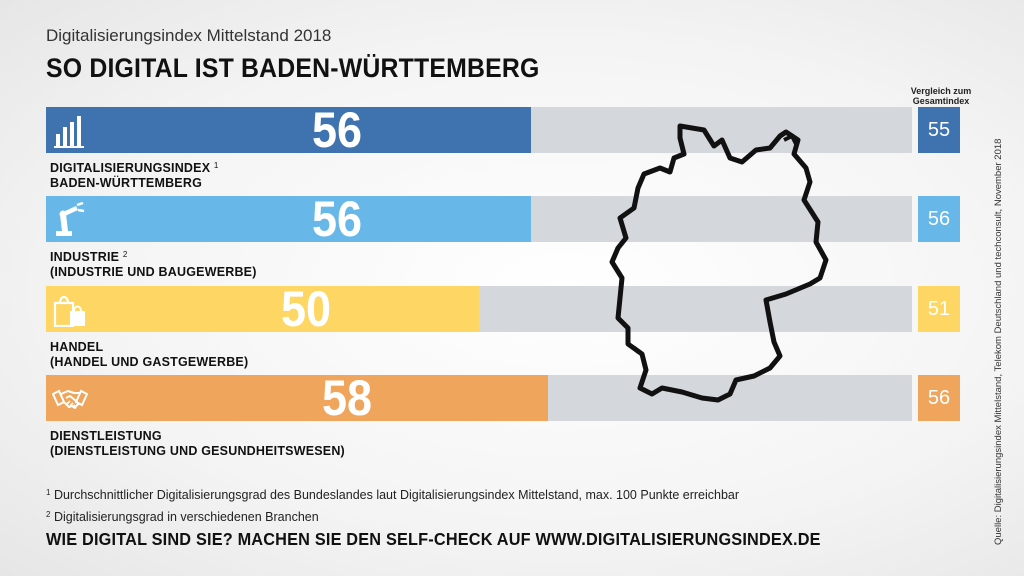 This screenshot has width=1024, height=576. I want to click on compare-header-line2: Gesamtindex, so click(941, 101).